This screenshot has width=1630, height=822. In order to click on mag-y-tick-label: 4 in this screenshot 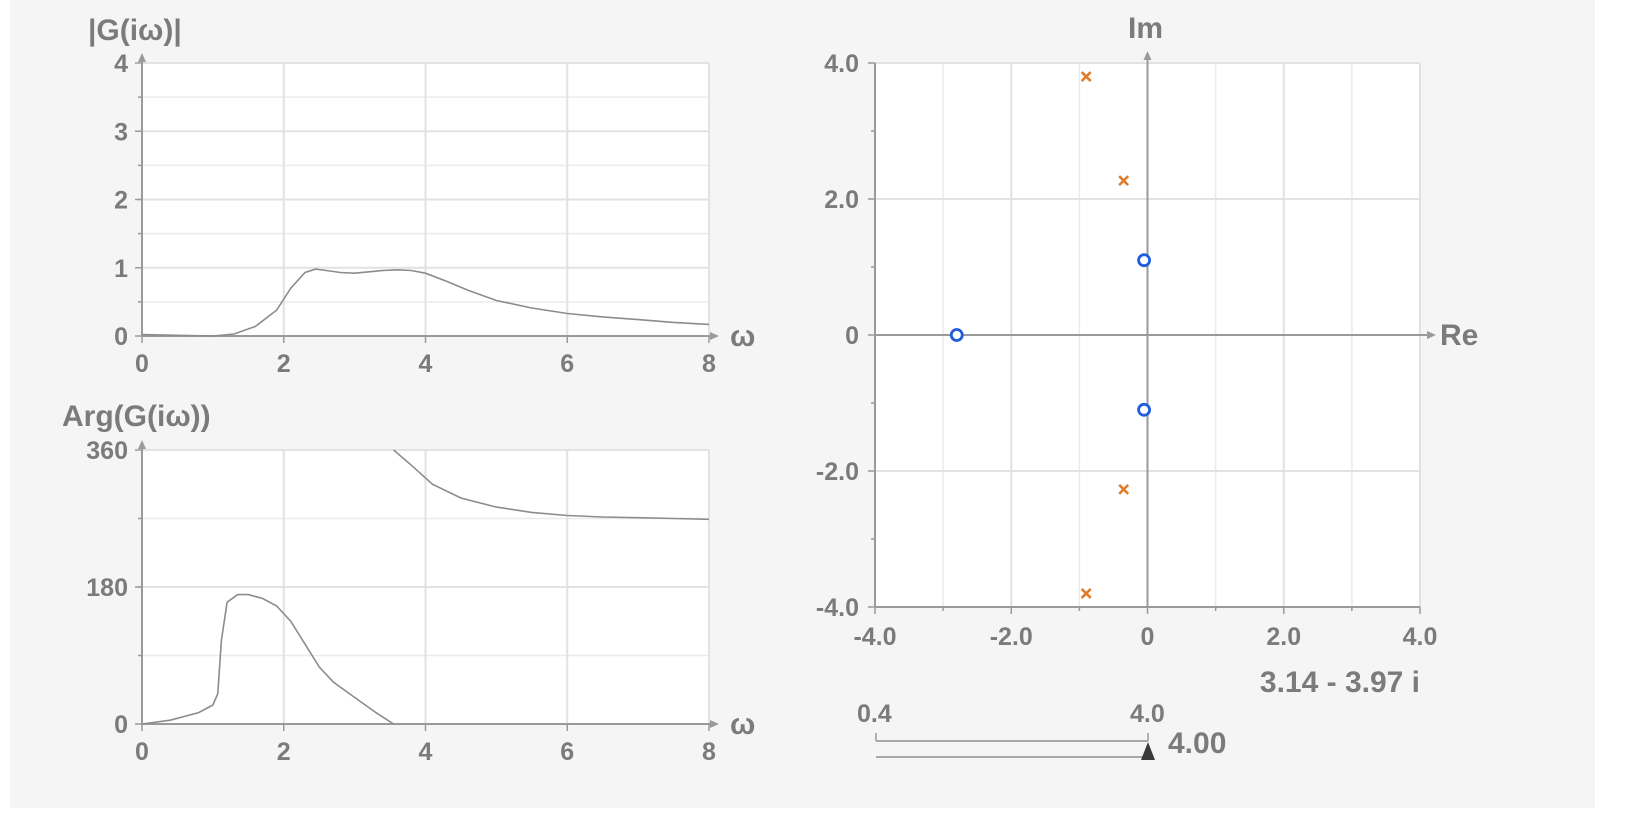, I will do `click(121, 64)`.